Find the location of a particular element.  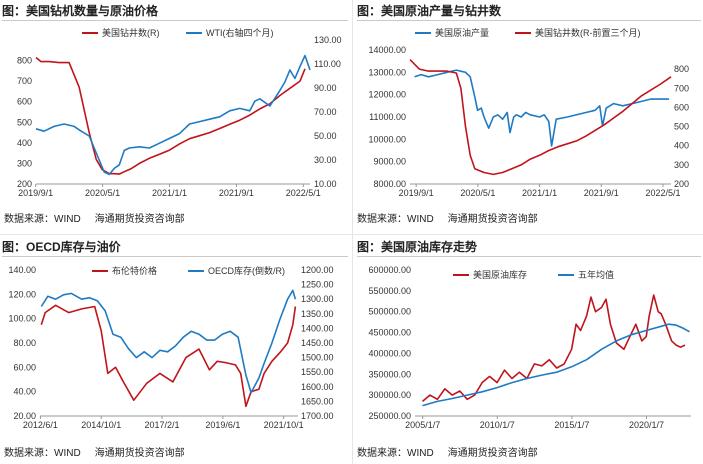

panel1-source: 数据来源：WIND is located at coordinates (42, 219).